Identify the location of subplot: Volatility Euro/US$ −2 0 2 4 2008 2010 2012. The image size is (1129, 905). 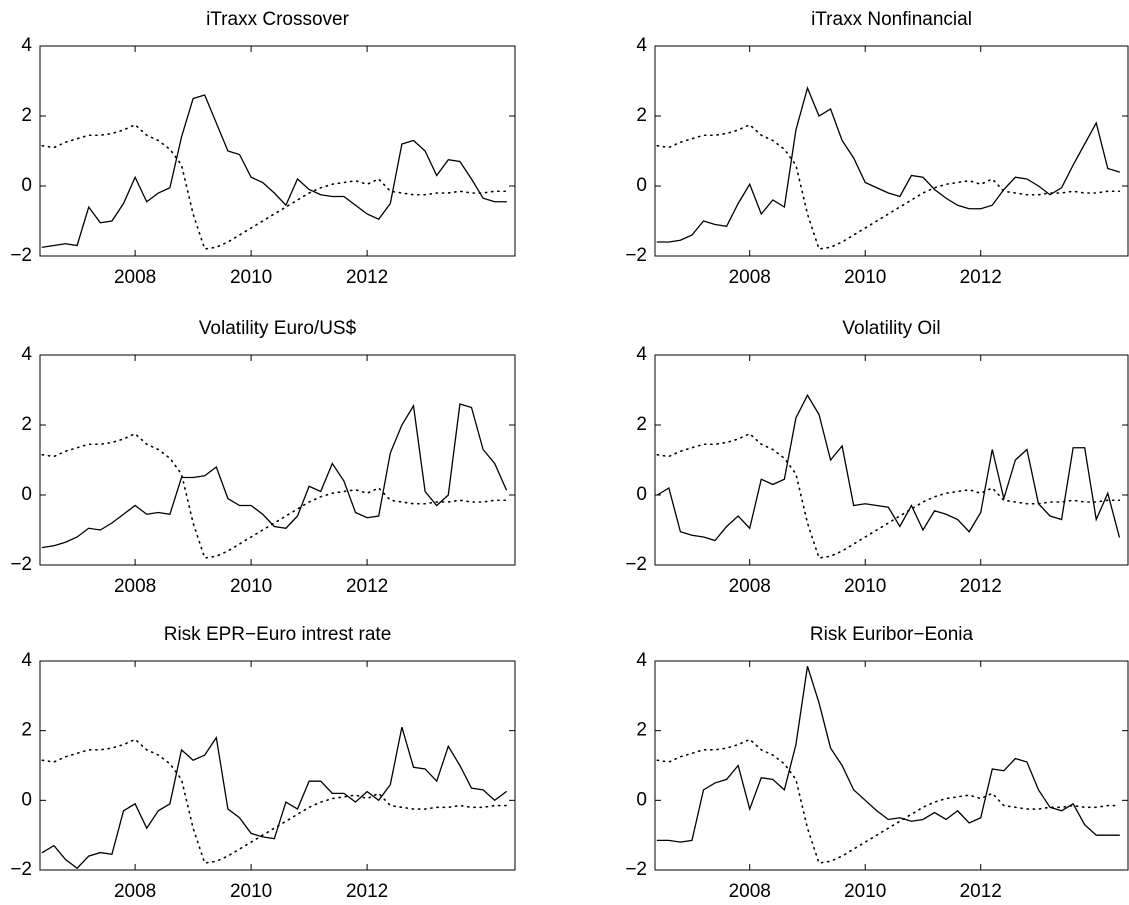
(263, 457).